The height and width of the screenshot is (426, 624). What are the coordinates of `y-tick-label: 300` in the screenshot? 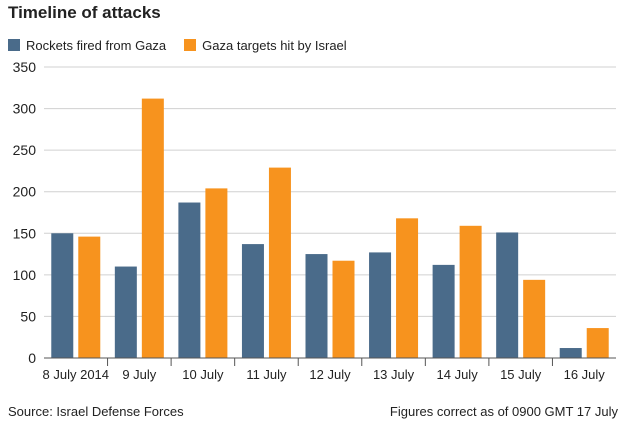 It's located at (25, 109).